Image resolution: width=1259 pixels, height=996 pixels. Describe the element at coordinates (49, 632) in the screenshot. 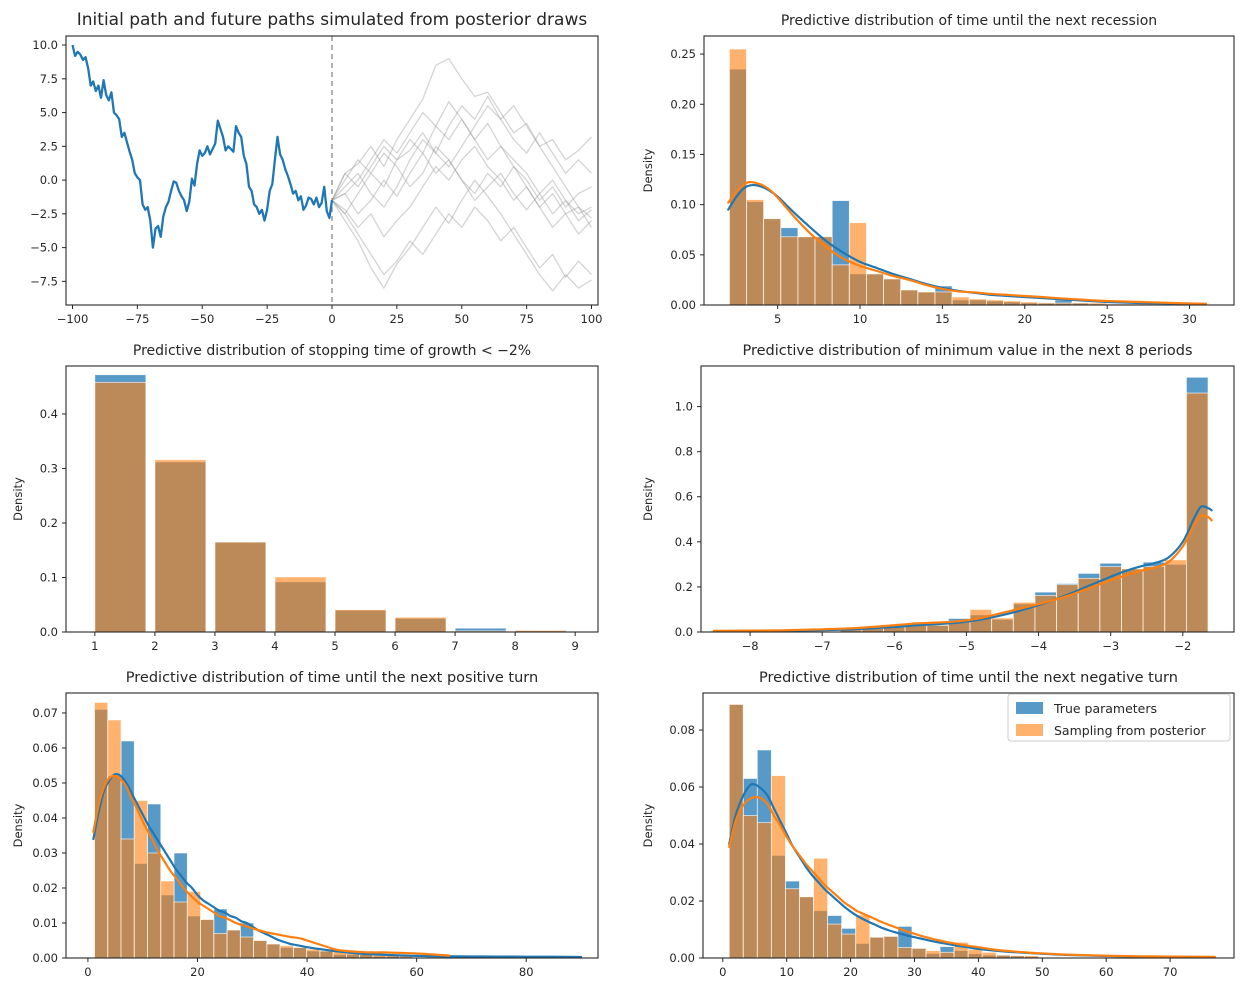

I see `y-tick-label: 0.0` at that location.